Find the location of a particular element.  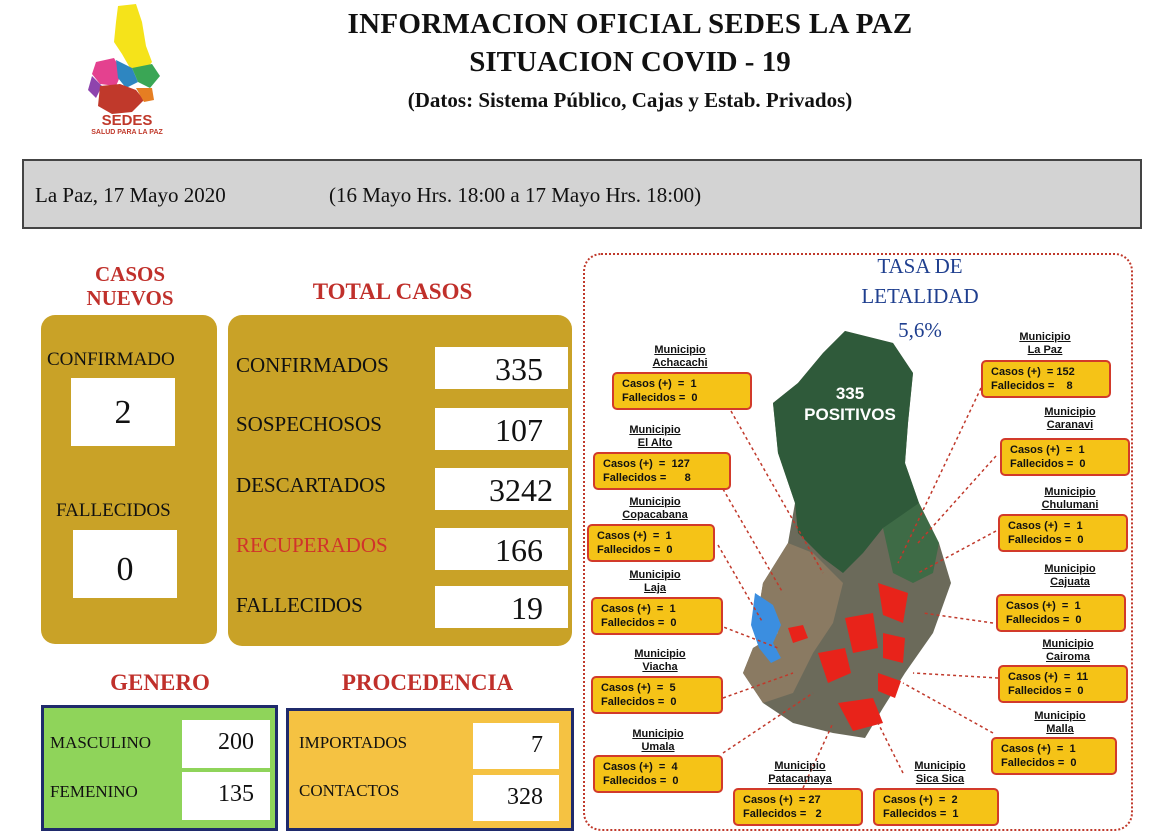

municipio-sica-sica-title: Municipio Sica Sica is located at coordinates (940, 773).